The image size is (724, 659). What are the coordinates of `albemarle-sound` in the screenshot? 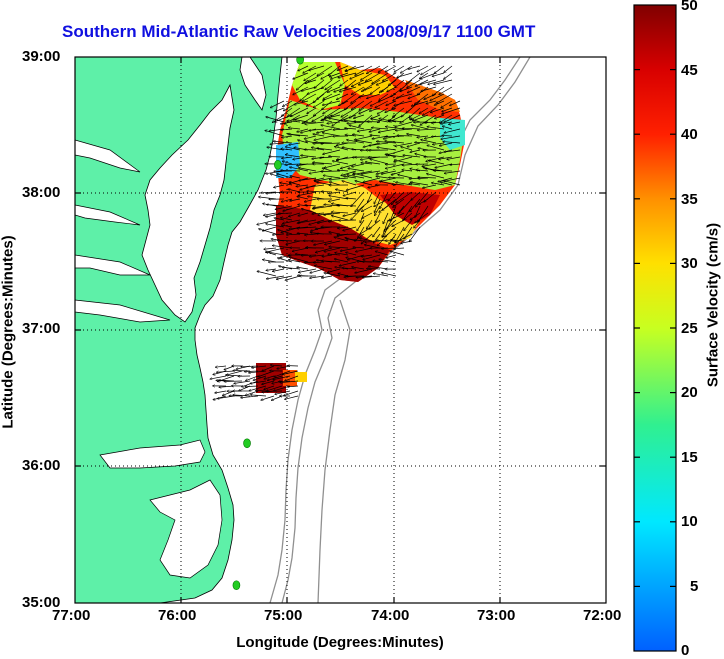 It's located at (152, 454).